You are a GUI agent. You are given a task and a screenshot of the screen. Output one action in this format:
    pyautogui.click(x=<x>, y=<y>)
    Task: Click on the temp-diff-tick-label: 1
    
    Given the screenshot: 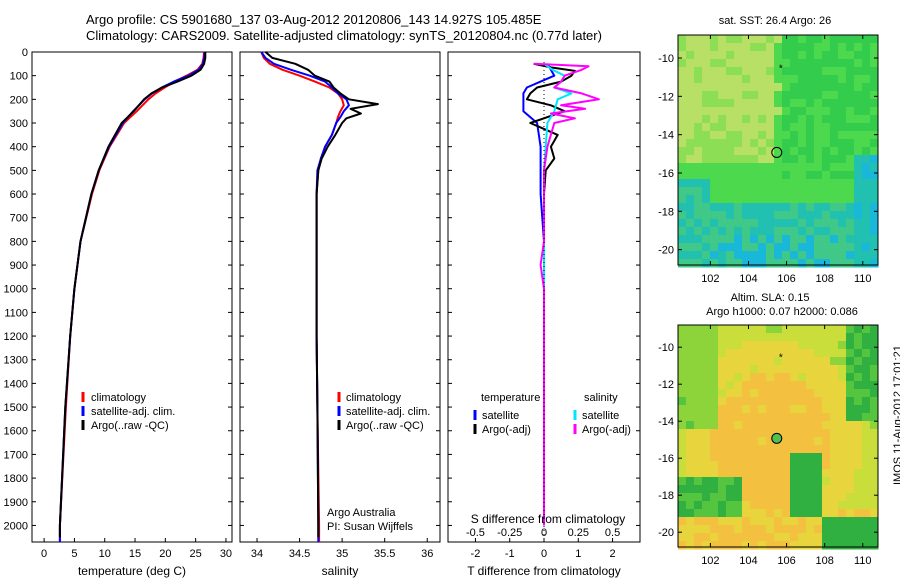 What is the action you would take?
    pyautogui.click(x=578, y=554)
    